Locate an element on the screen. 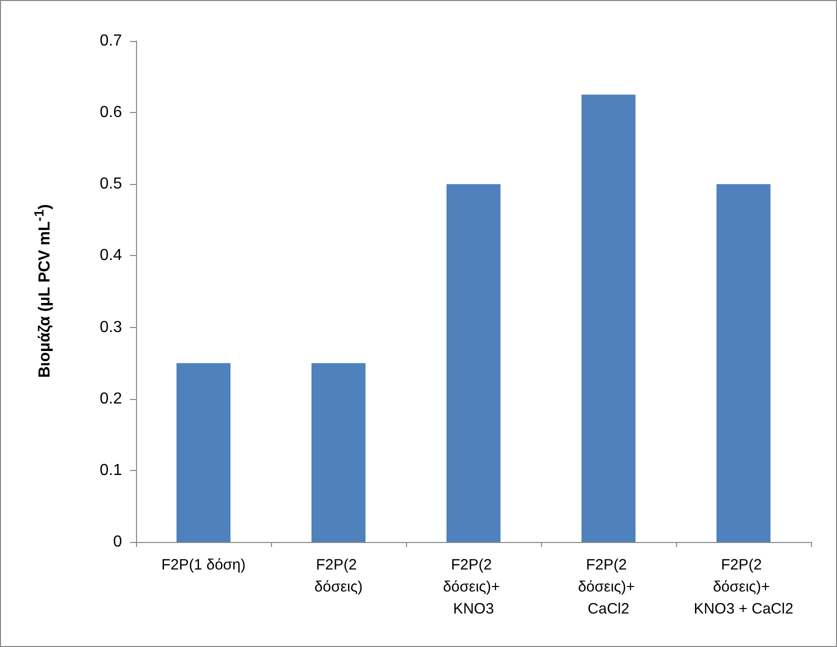 This screenshot has height=647, width=837. x-tick-label: F2P(2 δόσεις)+ CaCl2 is located at coordinates (609, 587).